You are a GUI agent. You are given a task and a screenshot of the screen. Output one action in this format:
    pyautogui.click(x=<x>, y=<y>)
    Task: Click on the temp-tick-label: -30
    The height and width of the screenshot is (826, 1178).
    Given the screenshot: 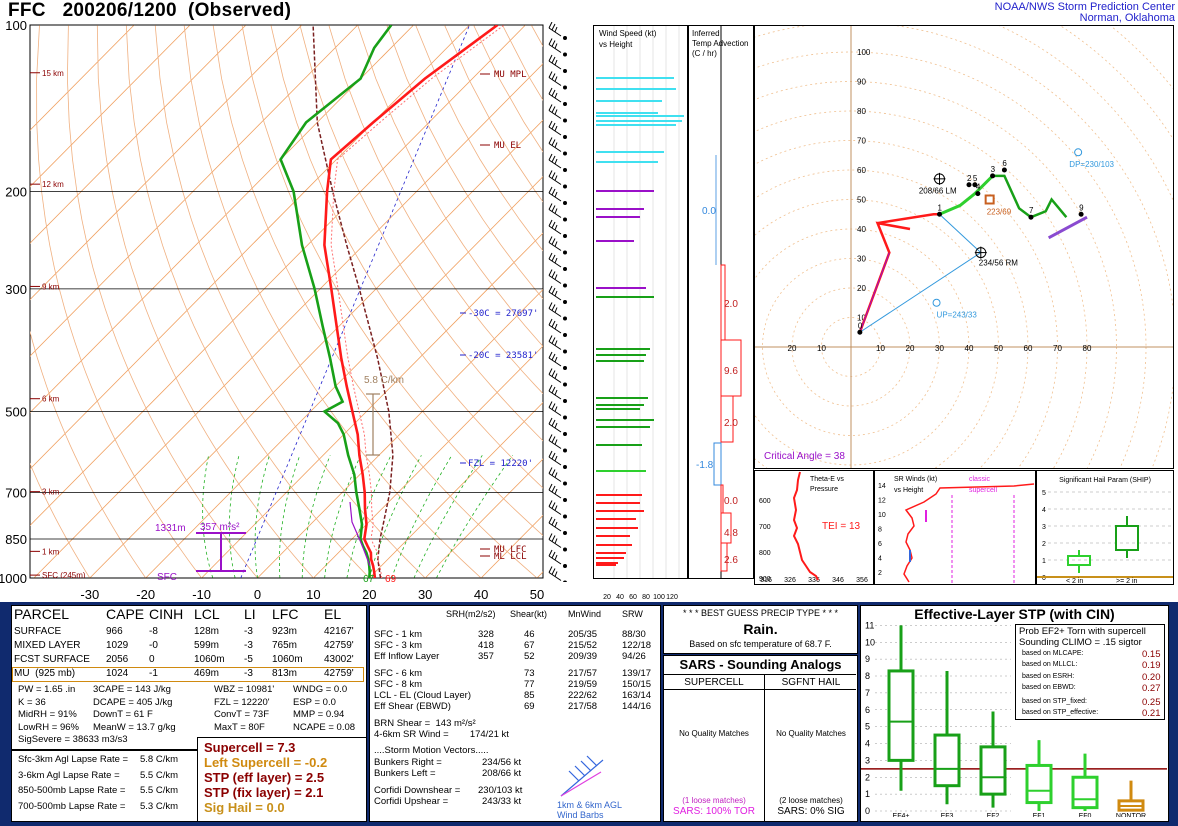 What is the action you would take?
    pyautogui.click(x=89, y=594)
    